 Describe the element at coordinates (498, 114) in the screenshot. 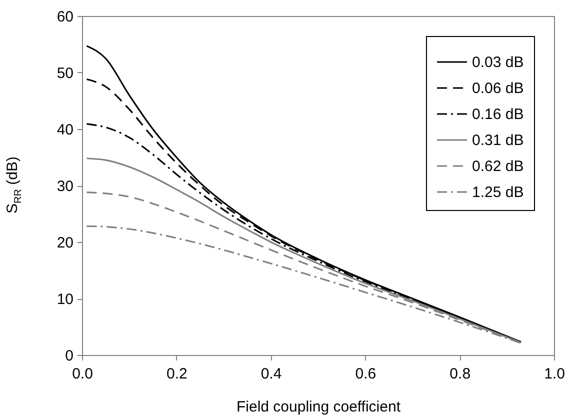

I see `legend-label: 0.16 dB` at that location.